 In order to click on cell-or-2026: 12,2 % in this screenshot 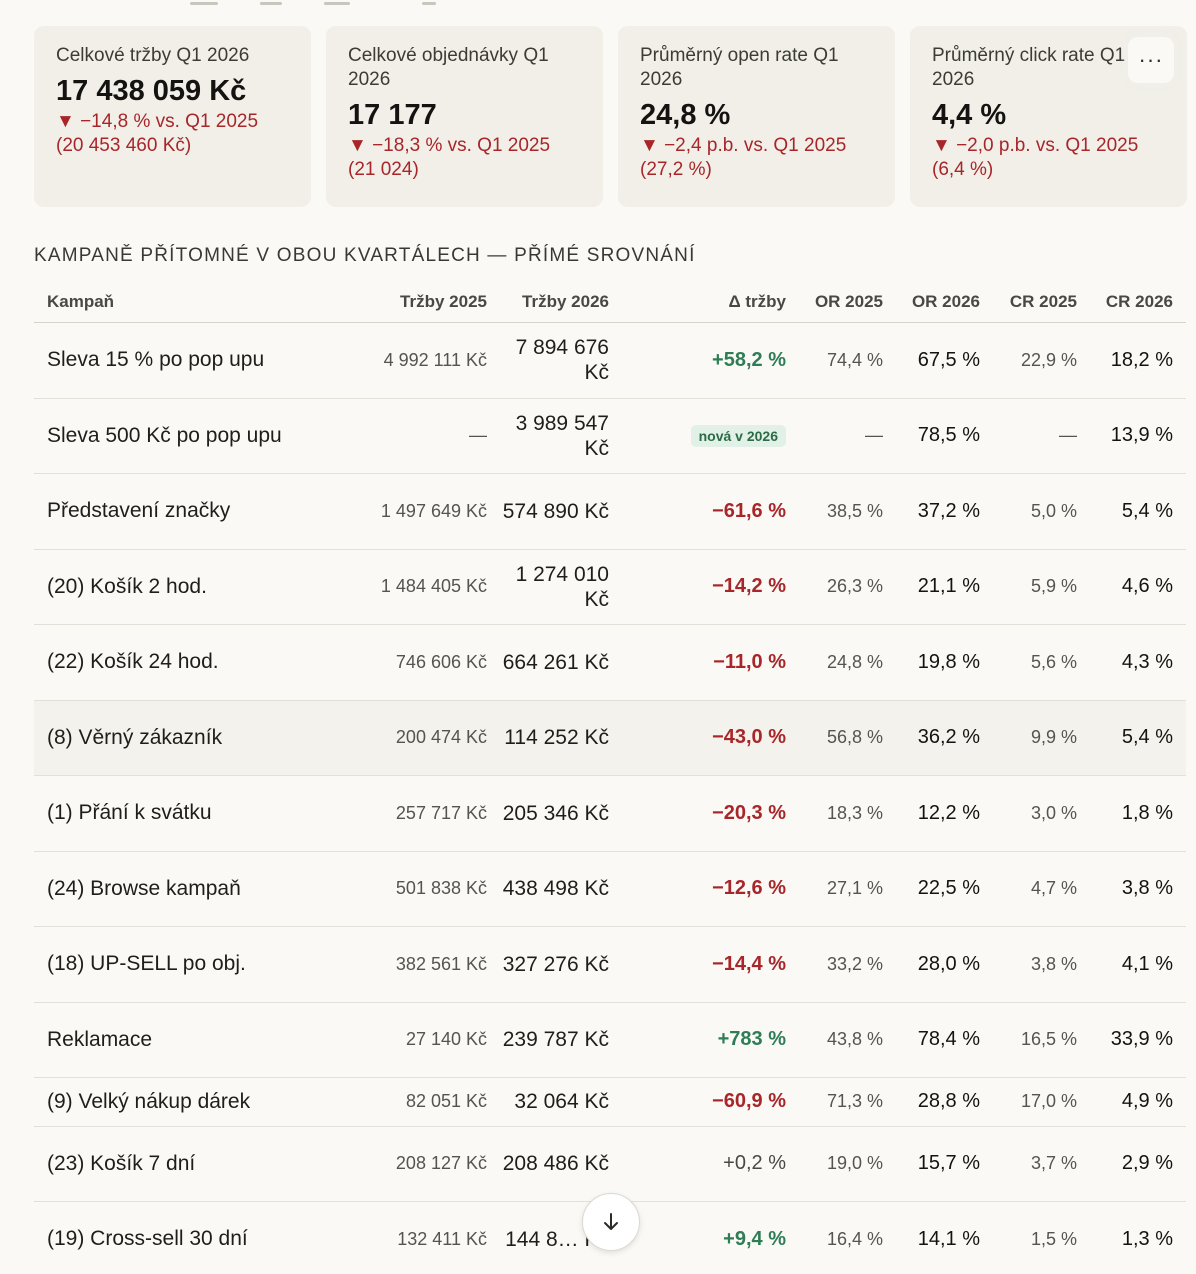, I will do `click(944, 813)`.